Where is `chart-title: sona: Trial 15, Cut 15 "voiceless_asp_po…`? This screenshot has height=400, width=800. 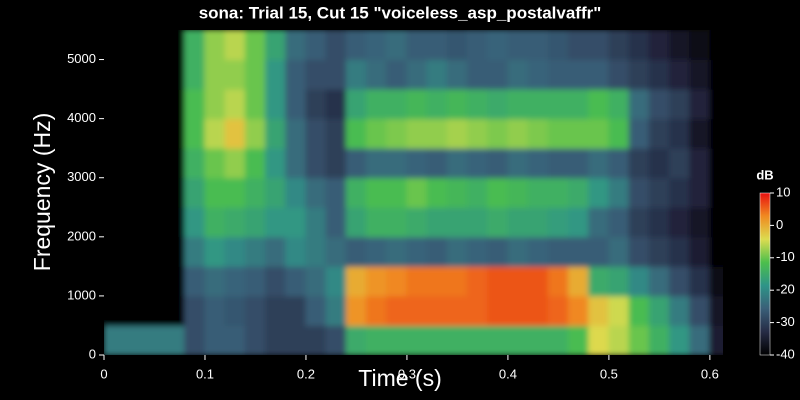 chart-title: sona: Trial 15, Cut 15 "voiceless_asp_po… is located at coordinates (400, 12).